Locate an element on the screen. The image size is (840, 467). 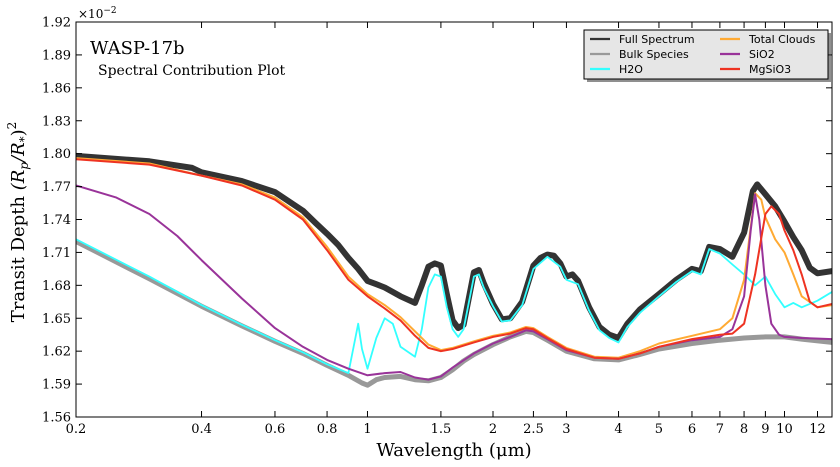
y-tick-label: 1.83 is located at coordinates (56, 121).